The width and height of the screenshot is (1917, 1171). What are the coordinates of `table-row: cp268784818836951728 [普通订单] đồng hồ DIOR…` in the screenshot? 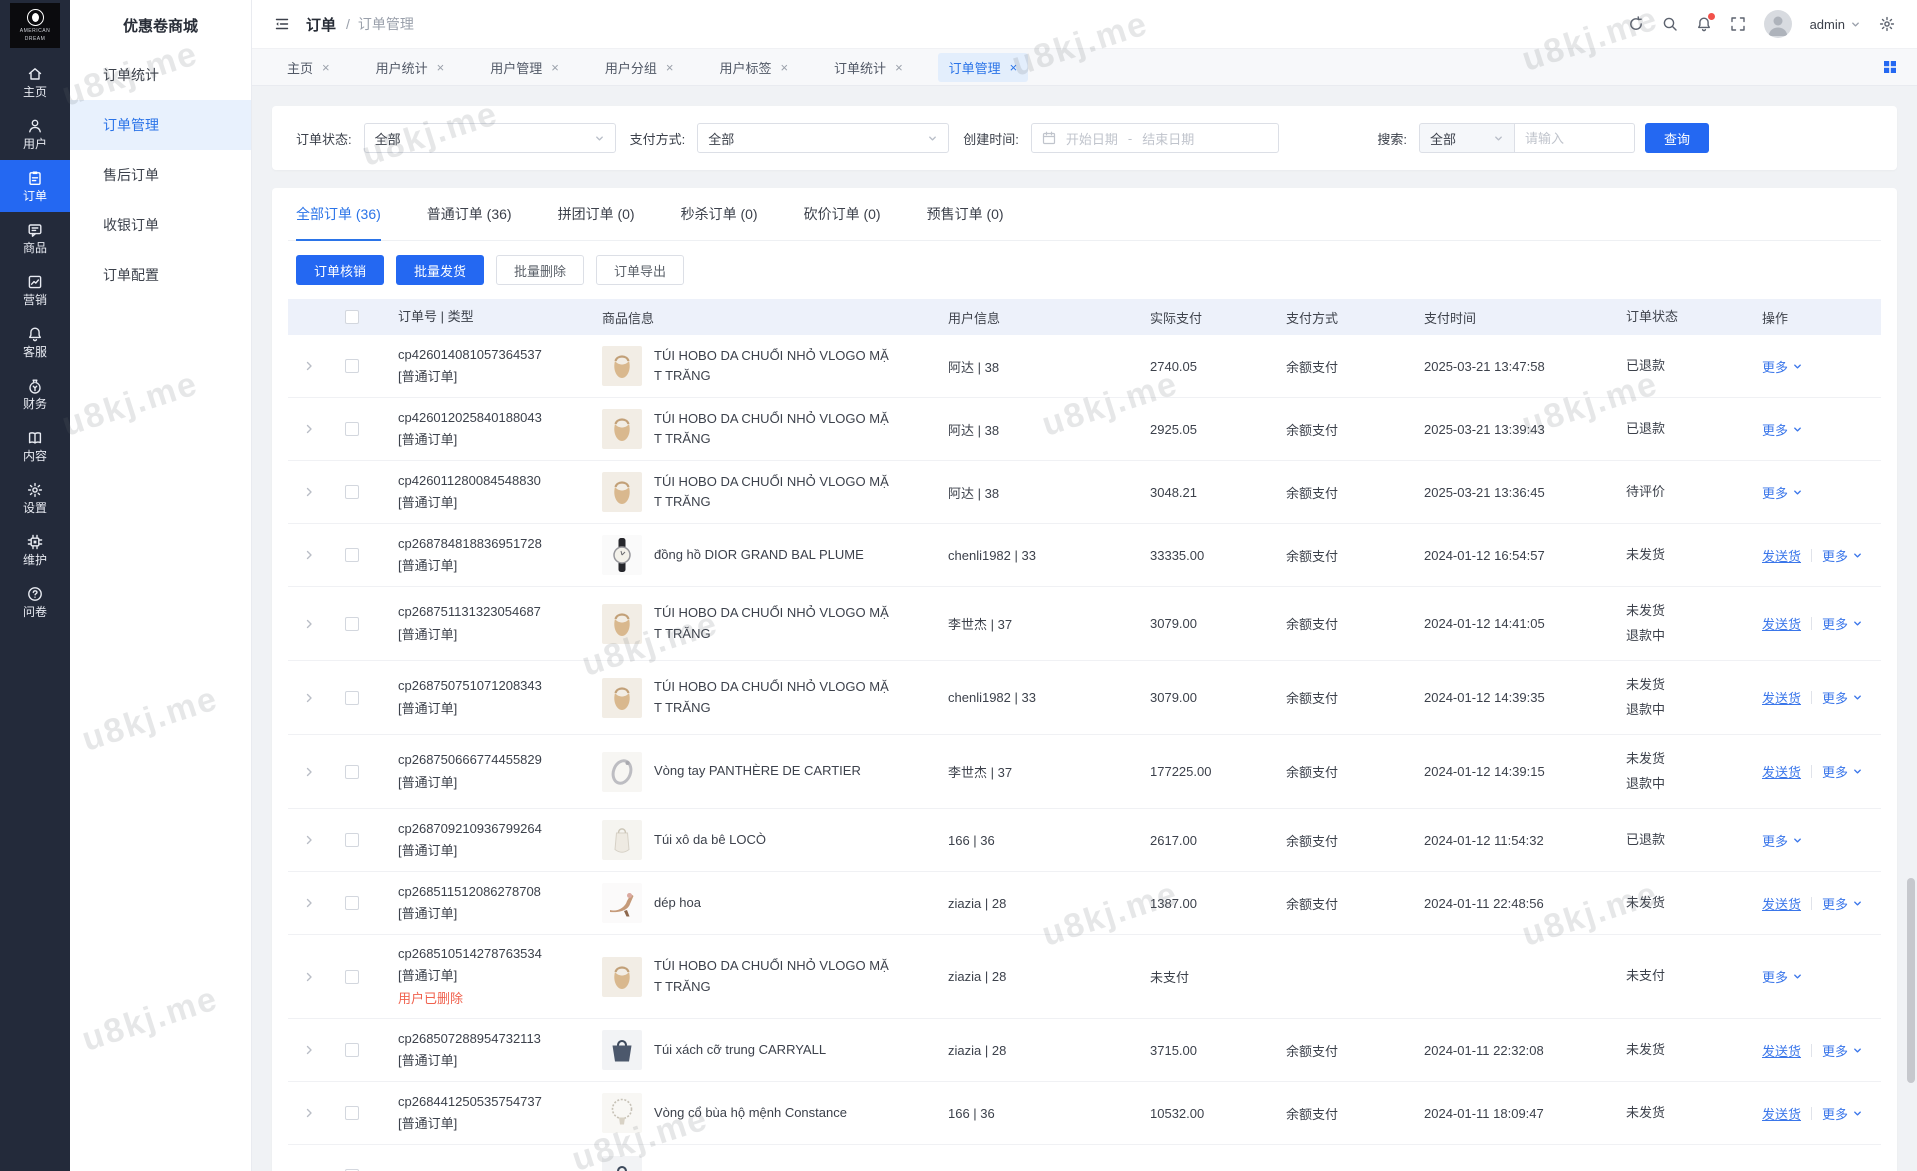 It's located at (1084, 555).